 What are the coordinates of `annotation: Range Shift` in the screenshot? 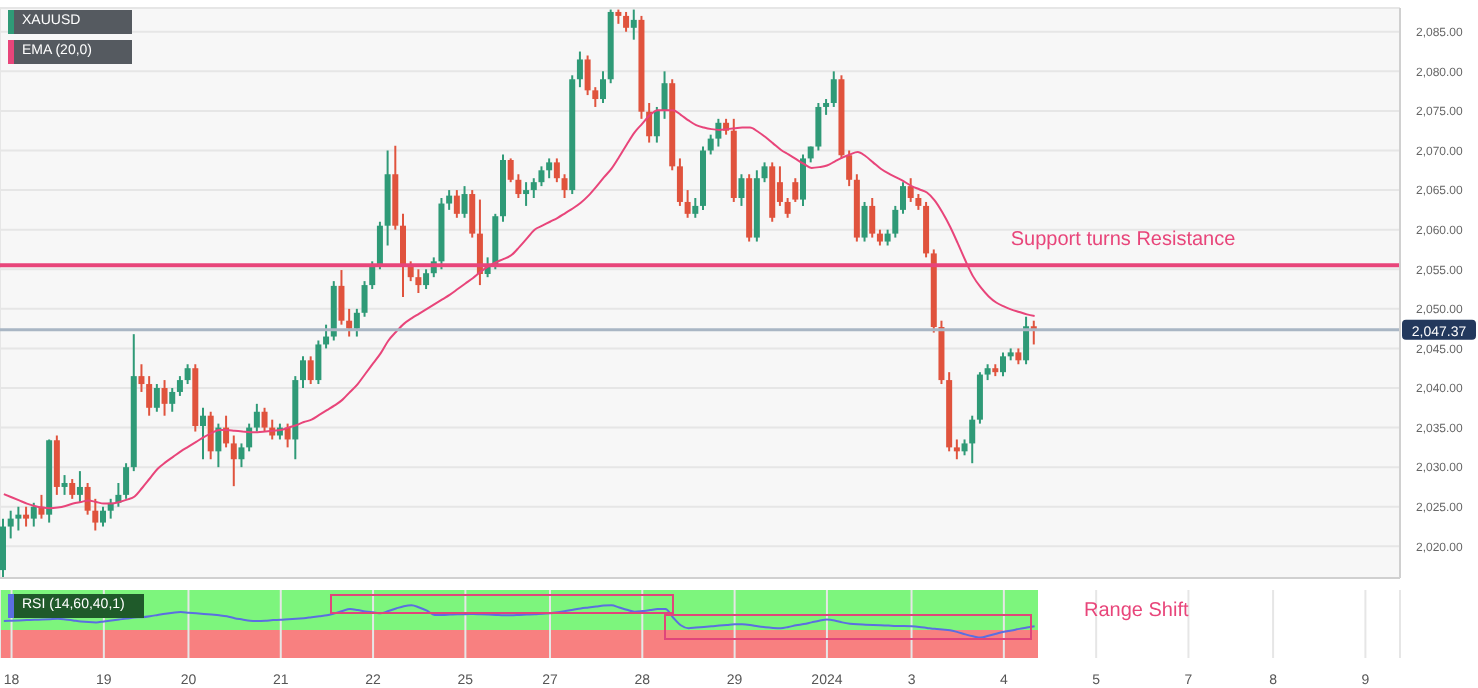 It's located at (1136, 611).